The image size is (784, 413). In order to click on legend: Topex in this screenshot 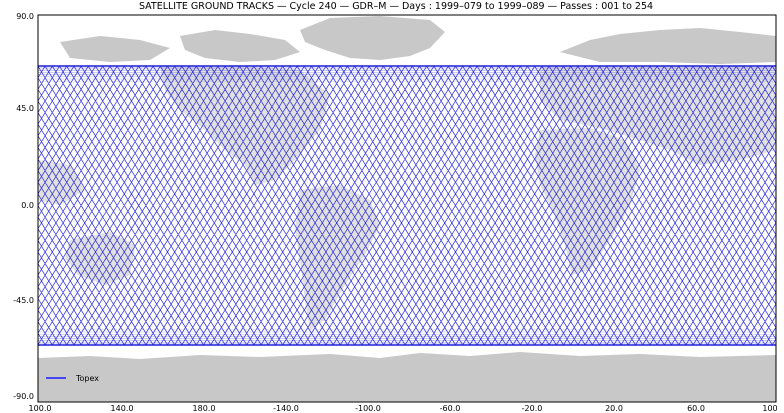, I will do `click(72, 378)`.